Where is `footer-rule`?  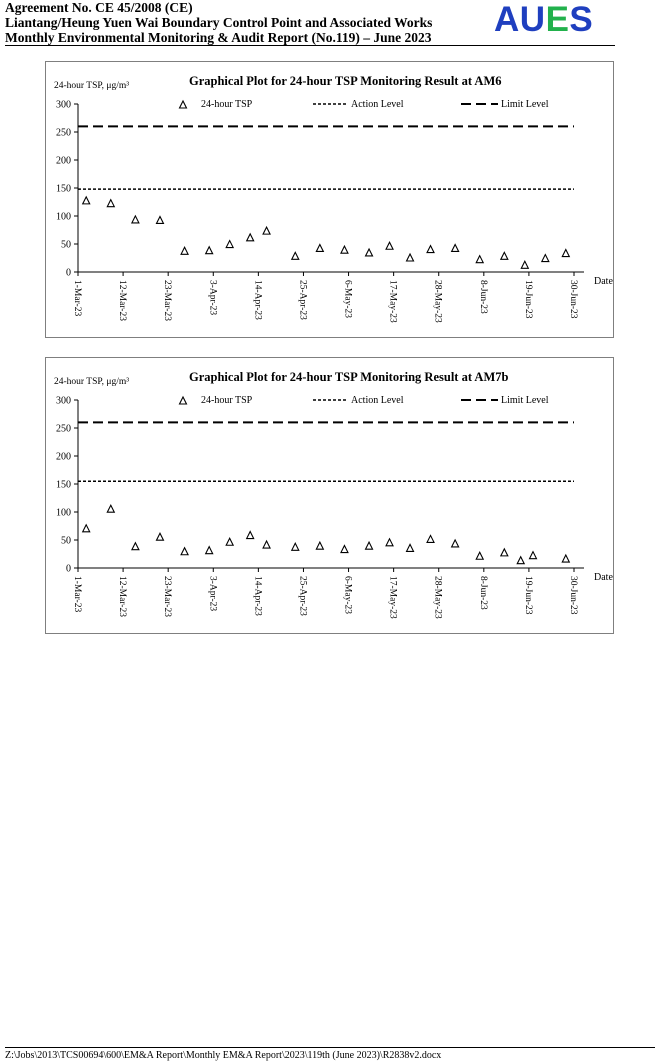 footer-rule is located at coordinates (330, 1047).